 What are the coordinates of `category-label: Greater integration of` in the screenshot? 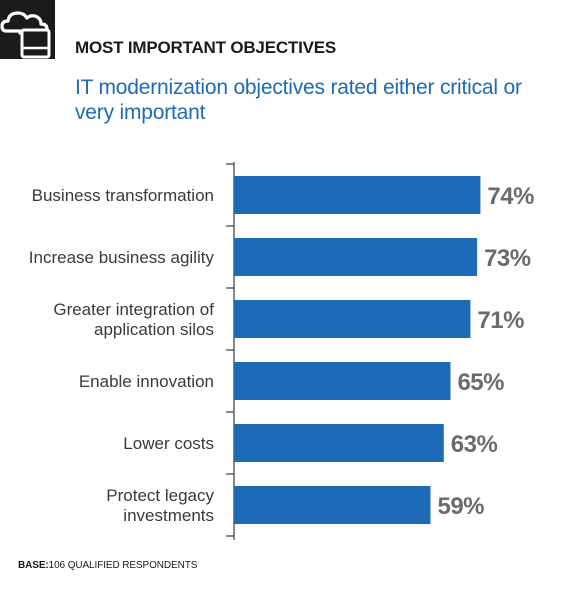 It's located at (133, 309).